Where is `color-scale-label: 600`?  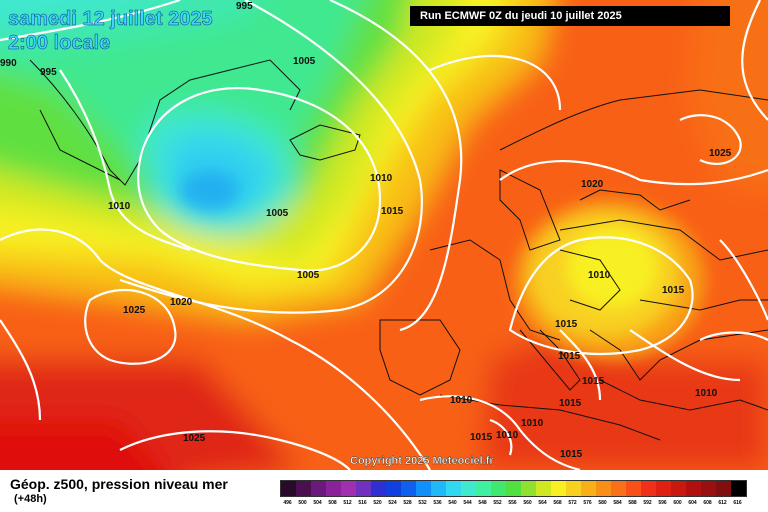
color-scale-label: 600 is located at coordinates (677, 503).